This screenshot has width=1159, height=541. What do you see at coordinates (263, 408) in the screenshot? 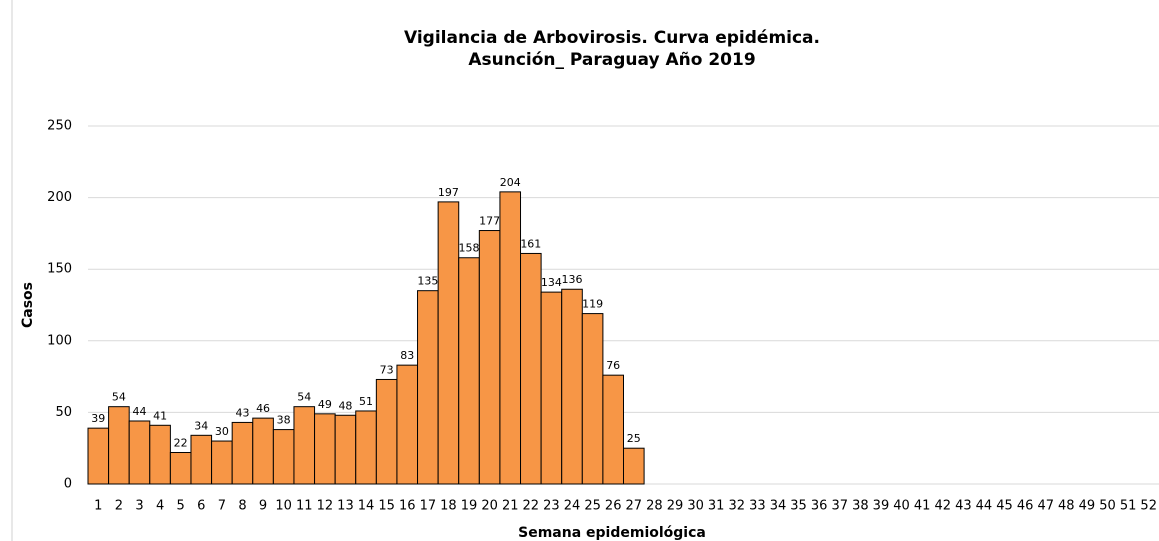
I see `value-label: 46` at bounding box center [263, 408].